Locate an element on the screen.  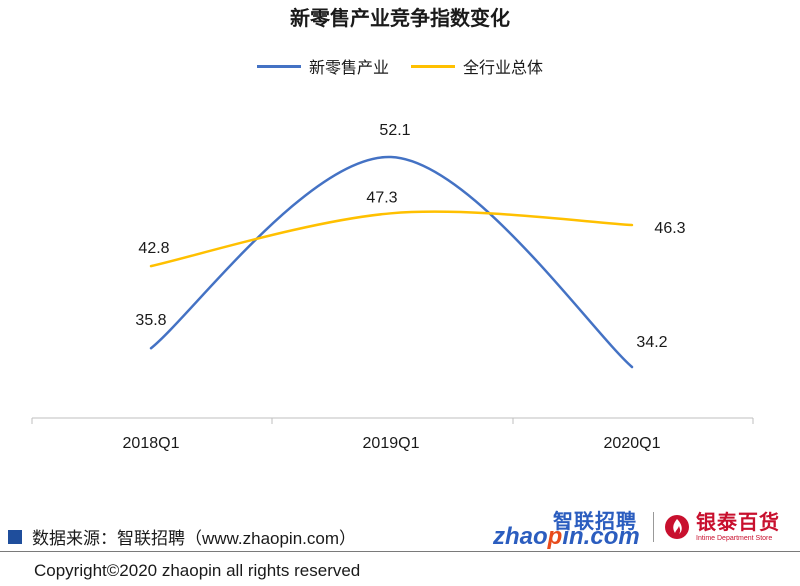
data-label-0-1: 52.1 is located at coordinates (394, 130).